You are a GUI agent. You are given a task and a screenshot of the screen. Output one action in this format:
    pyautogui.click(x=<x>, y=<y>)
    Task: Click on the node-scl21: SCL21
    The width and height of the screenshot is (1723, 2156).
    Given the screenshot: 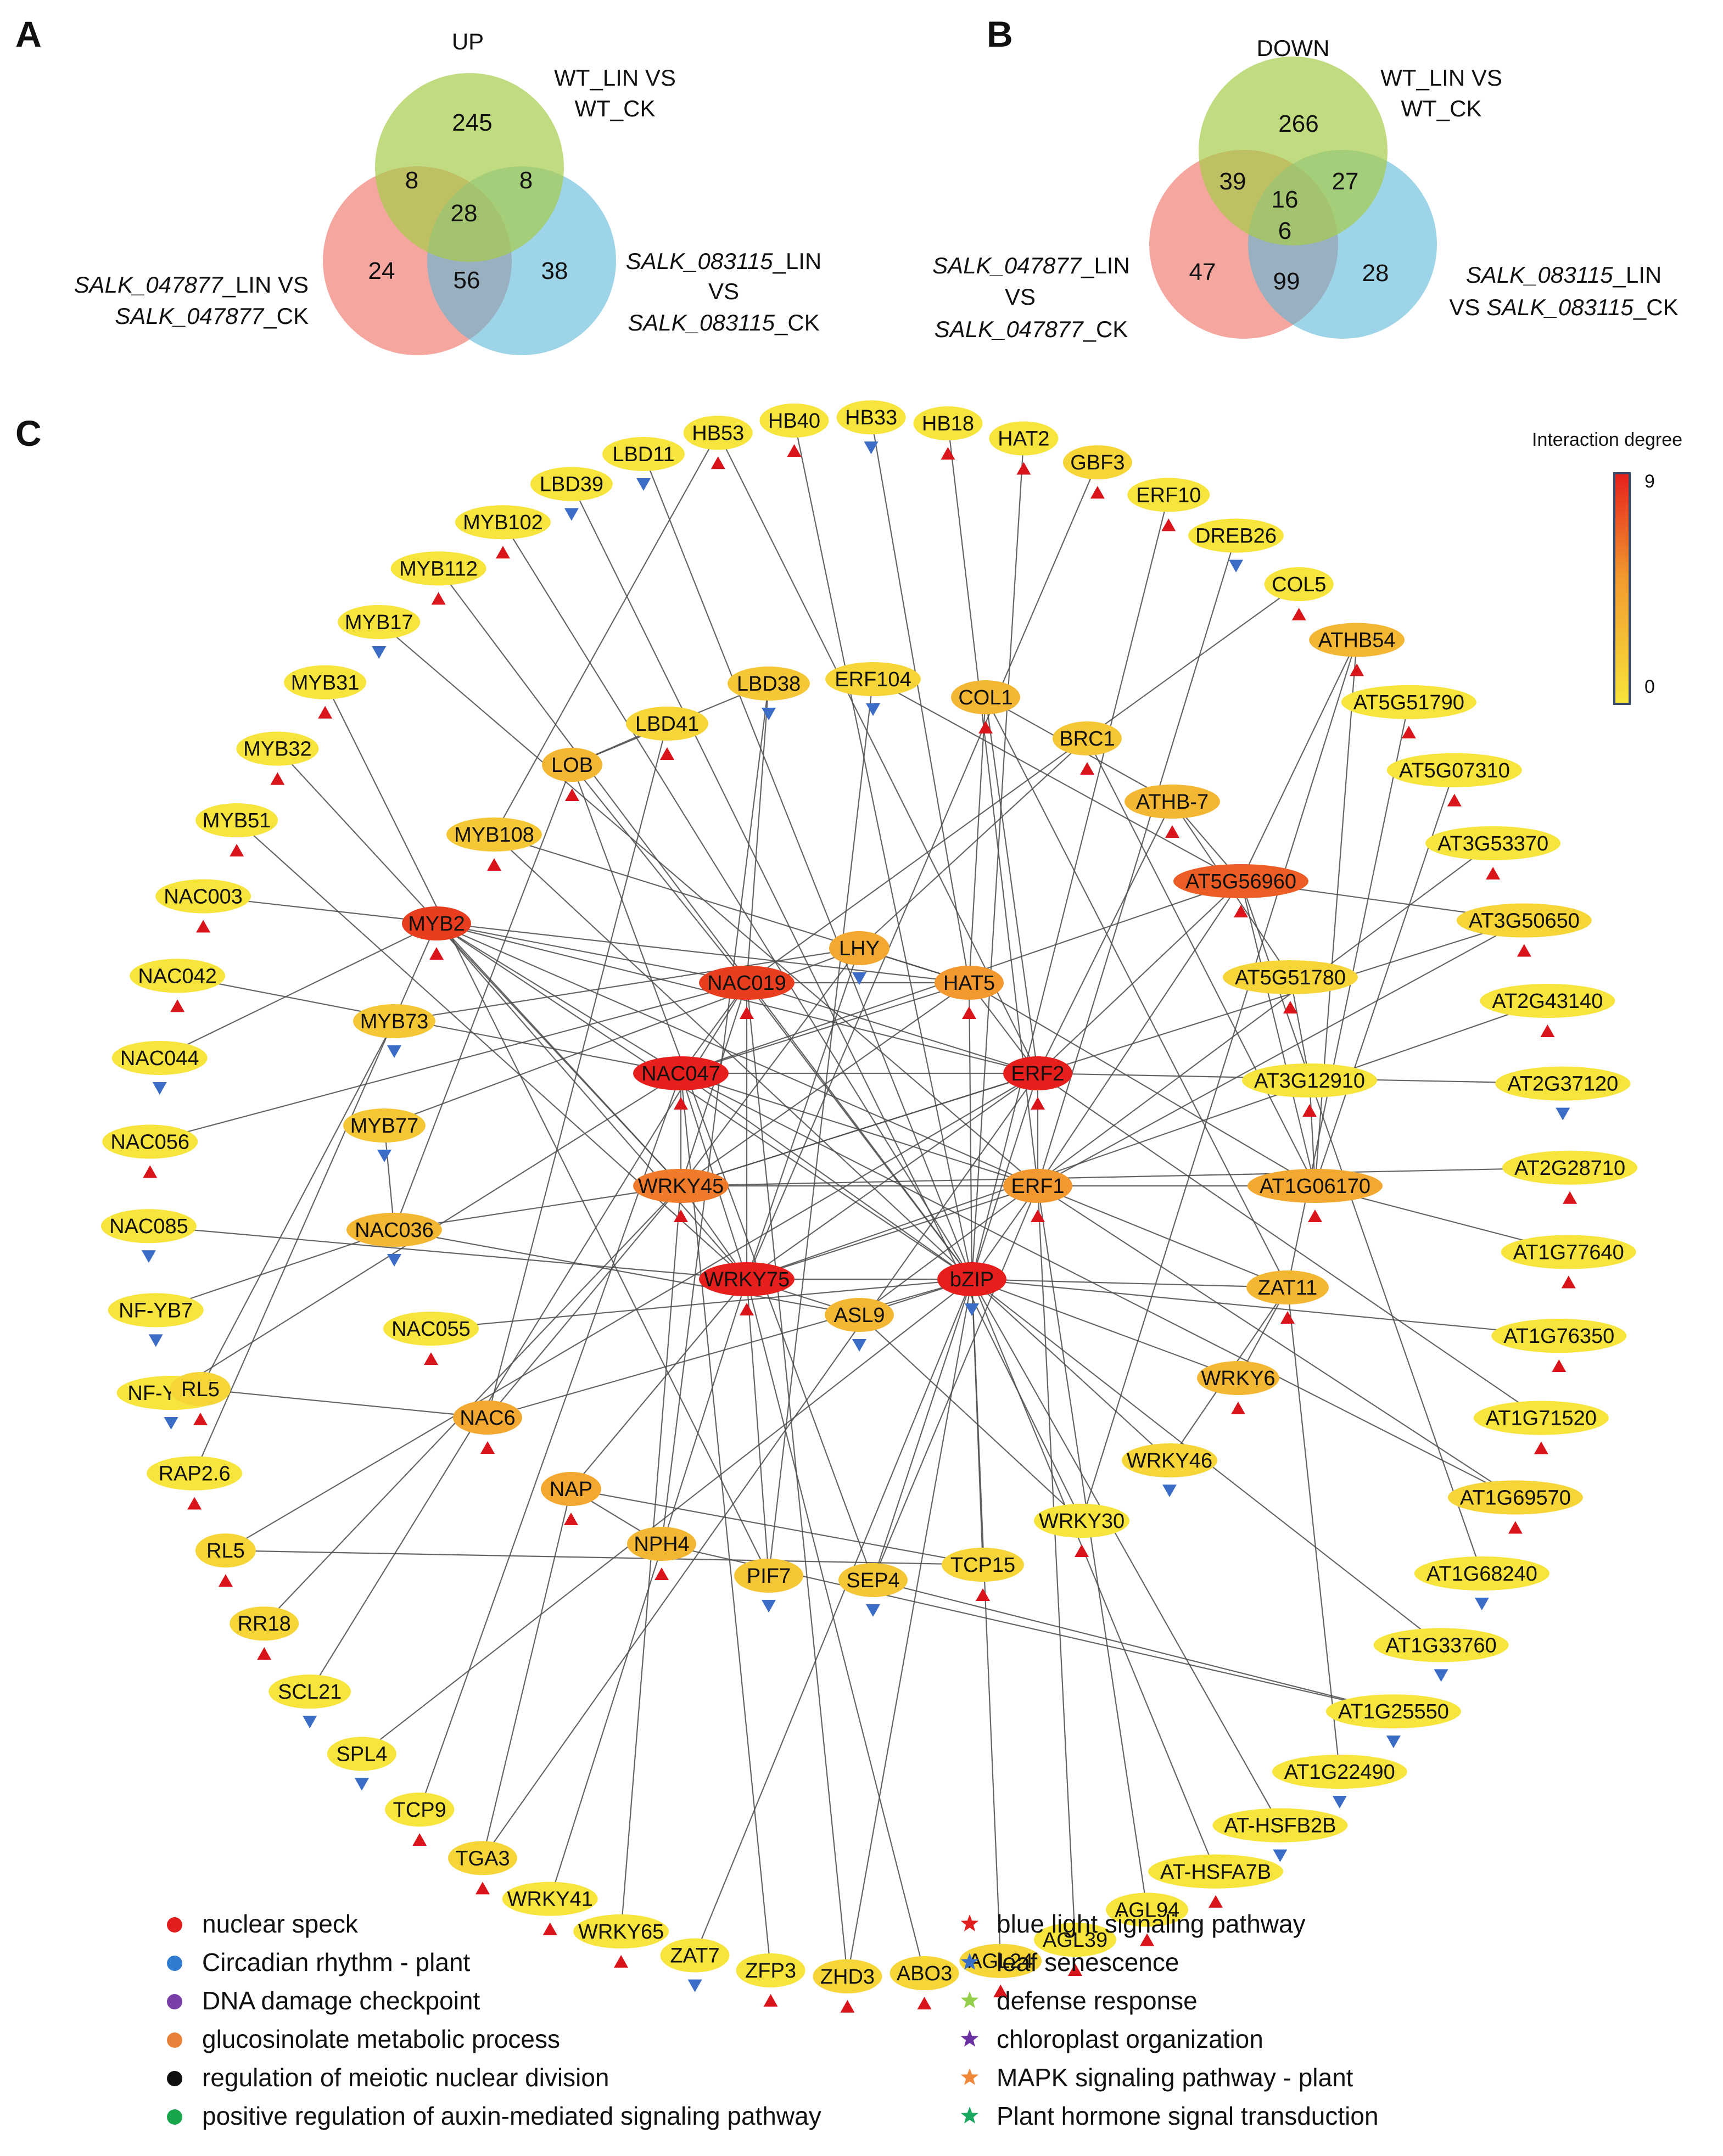 What is the action you would take?
    pyautogui.click(x=309, y=1702)
    